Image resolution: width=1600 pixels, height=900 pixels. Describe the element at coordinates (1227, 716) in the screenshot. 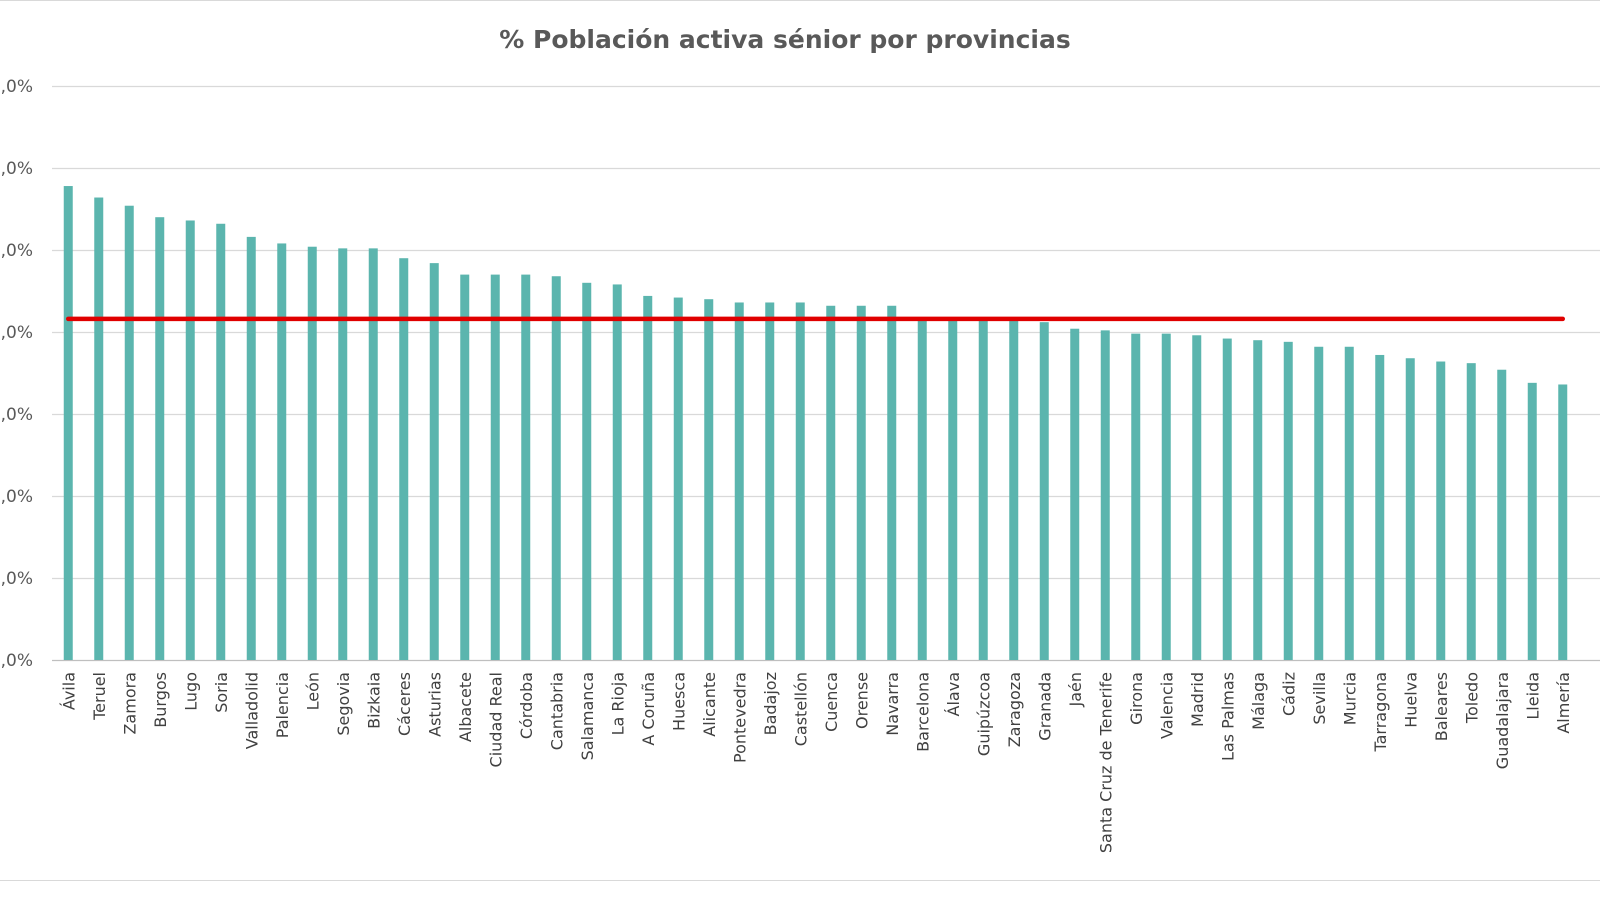

I see `x-tick-label: Las Palmas` at that location.